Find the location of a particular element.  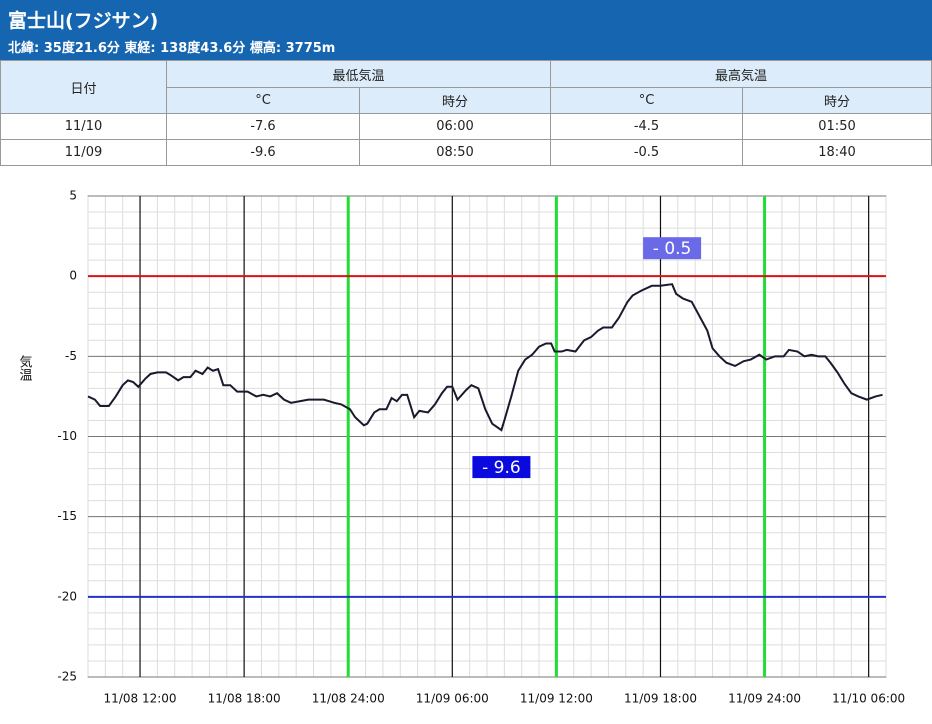

y-tick-label: 0 is located at coordinates (73, 276).